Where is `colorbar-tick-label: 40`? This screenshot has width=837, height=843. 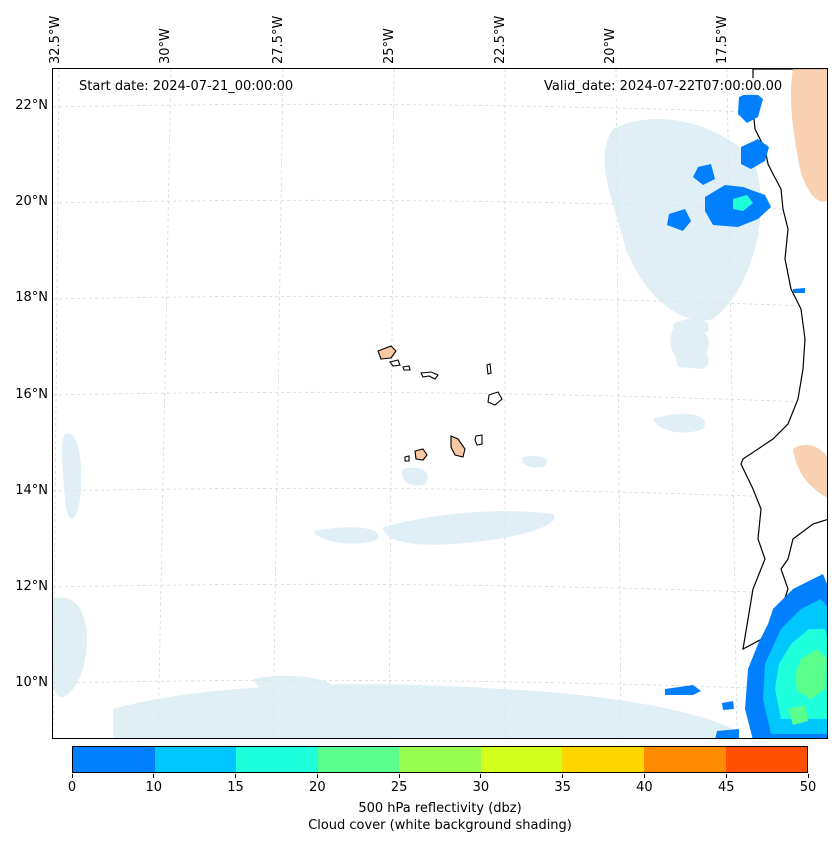 colorbar-tick-label: 40 is located at coordinates (644, 787).